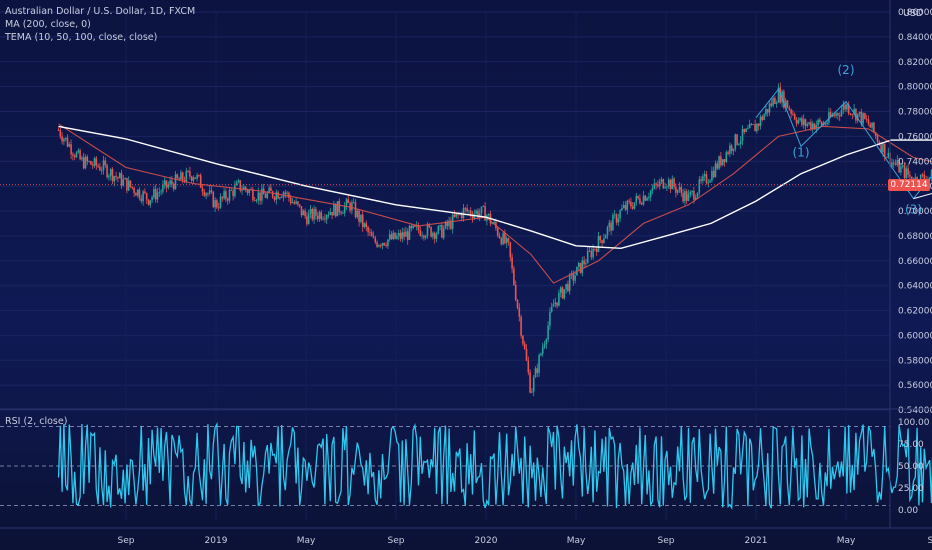 The height and width of the screenshot is (550, 932). What do you see at coordinates (915, 386) in the screenshot?
I see `price-tick-label: 0.56000` at bounding box center [915, 386].